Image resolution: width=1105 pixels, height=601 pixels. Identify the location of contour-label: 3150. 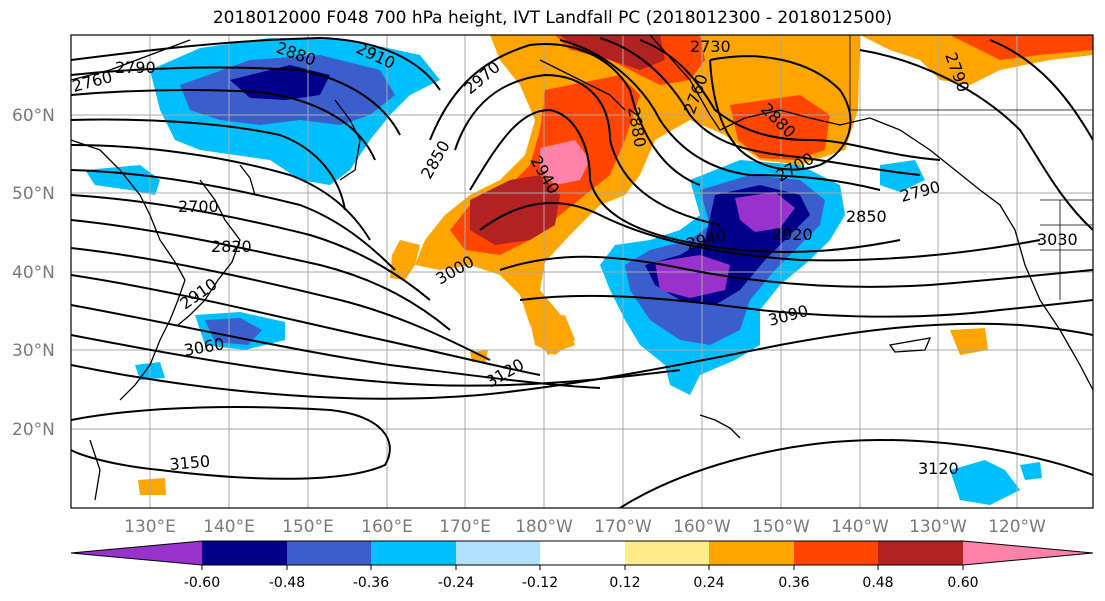
(190, 463).